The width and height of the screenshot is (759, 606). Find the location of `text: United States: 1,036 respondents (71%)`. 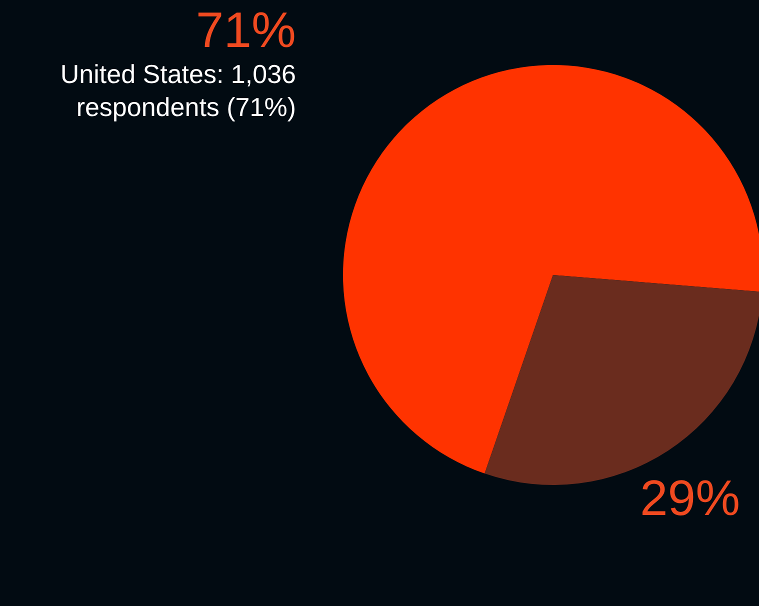

text: United States: 1,036 respondents (71%) is located at coordinates (177, 91).